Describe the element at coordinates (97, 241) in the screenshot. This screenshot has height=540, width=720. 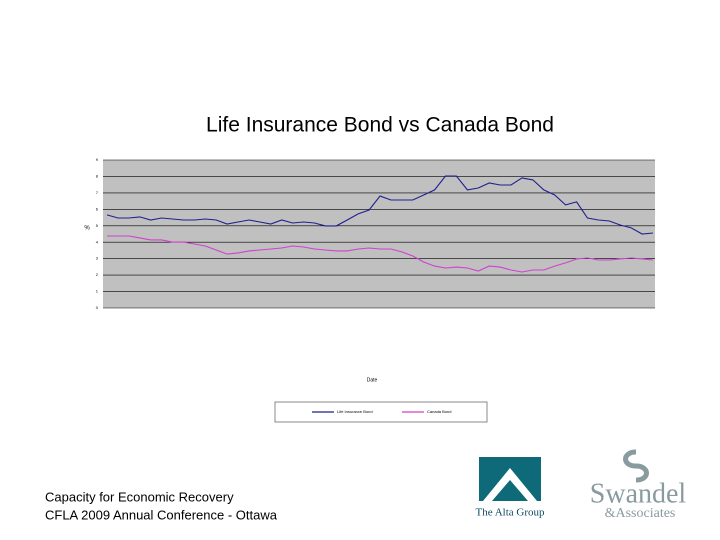
I see `y-tick-label: 4` at that location.